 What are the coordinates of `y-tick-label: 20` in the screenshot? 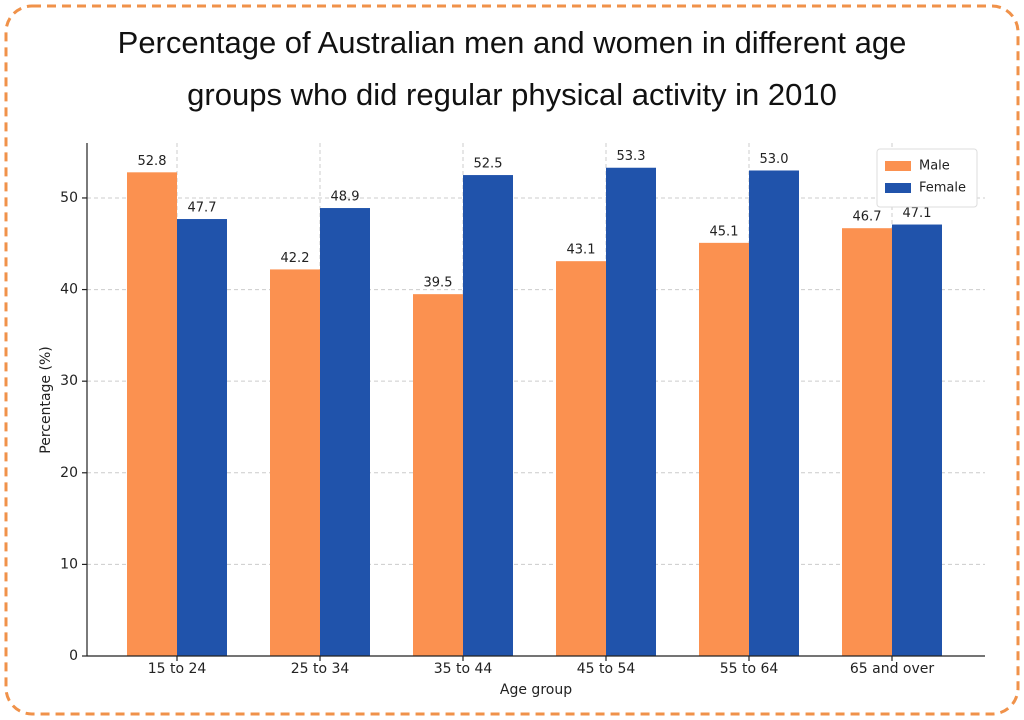 It's located at (69, 473).